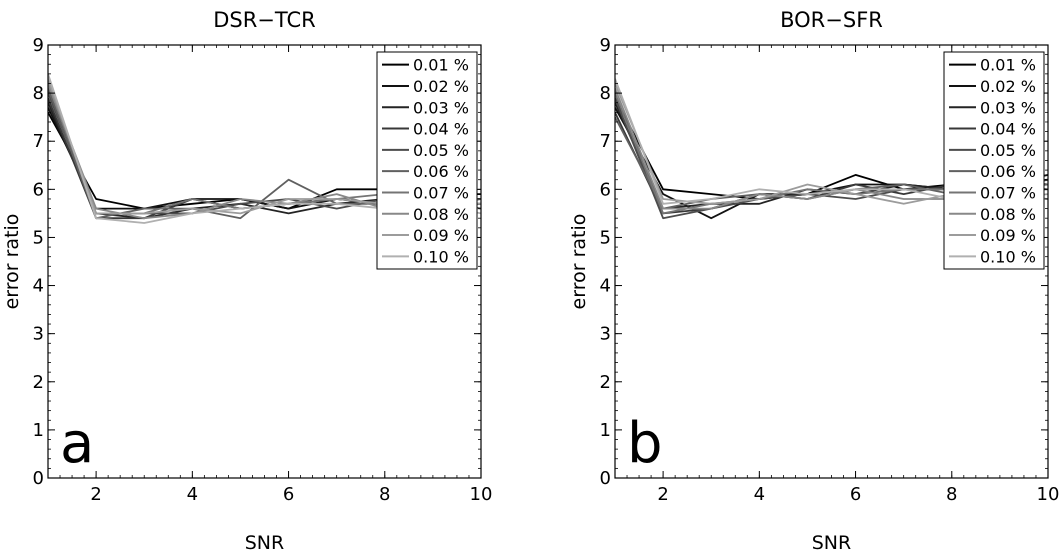 This screenshot has width=1063, height=556. What do you see at coordinates (831, 20) in the screenshot?
I see `chart-title: BOR−SFR` at bounding box center [831, 20].